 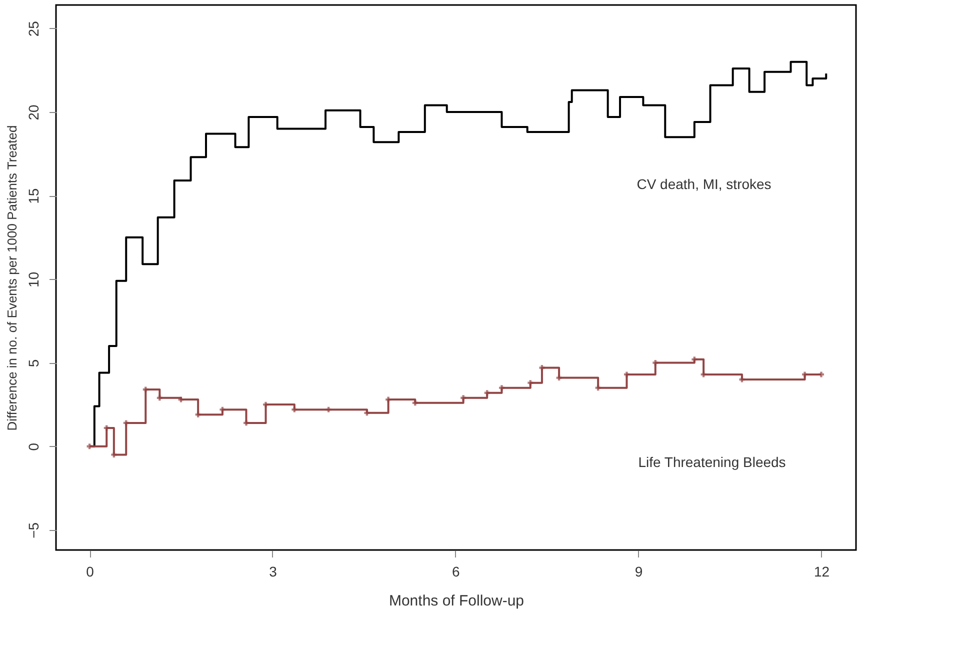 What do you see at coordinates (34, 446) in the screenshot?
I see `y-tick-label: 0` at bounding box center [34, 446].